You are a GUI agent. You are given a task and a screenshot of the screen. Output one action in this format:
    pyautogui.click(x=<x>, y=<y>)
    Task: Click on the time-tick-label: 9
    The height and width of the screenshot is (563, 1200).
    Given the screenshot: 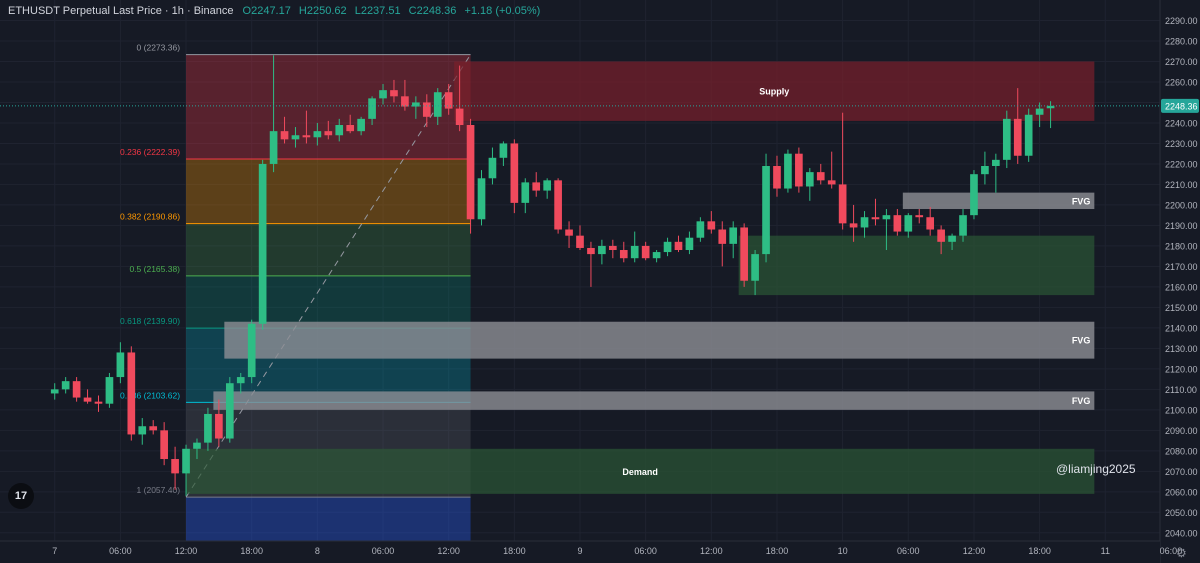 What is the action you would take?
    pyautogui.click(x=579, y=551)
    